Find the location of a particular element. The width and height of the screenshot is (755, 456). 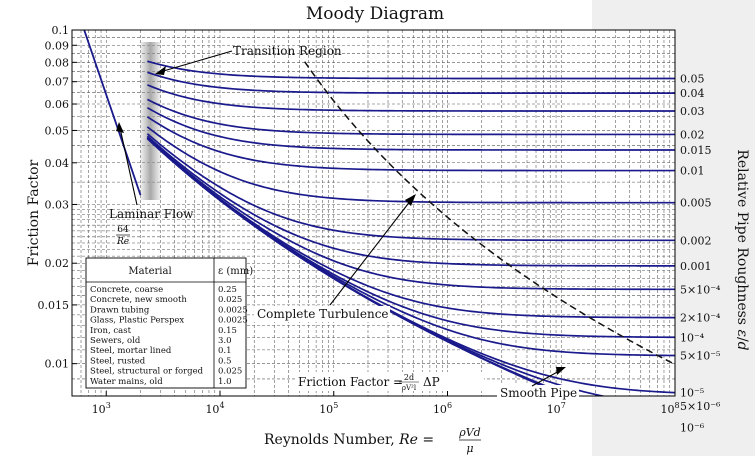

transition-region-band is located at coordinates (150, 121).